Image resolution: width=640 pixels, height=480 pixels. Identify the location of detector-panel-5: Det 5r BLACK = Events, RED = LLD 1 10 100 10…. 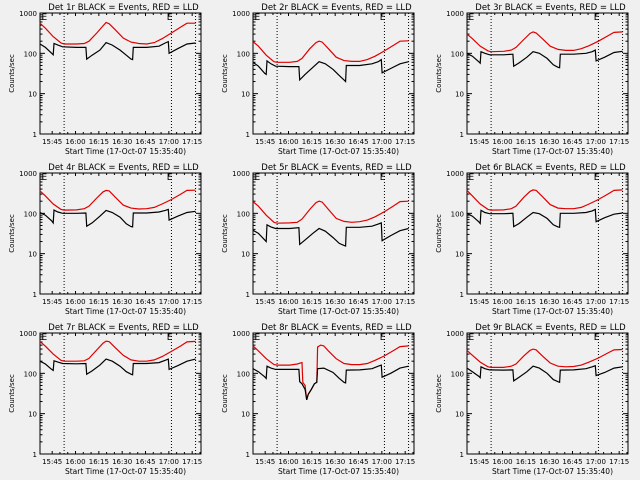
(318, 239).